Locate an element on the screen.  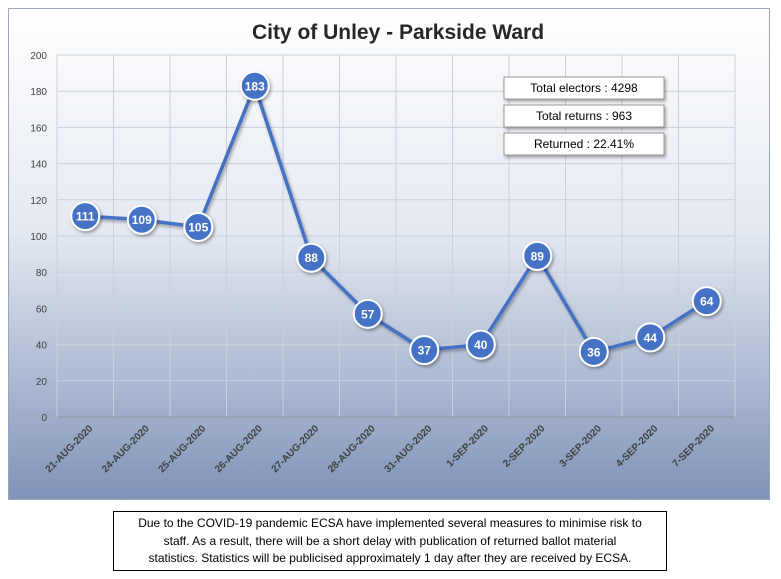
data-label: 37 is located at coordinates (425, 351).